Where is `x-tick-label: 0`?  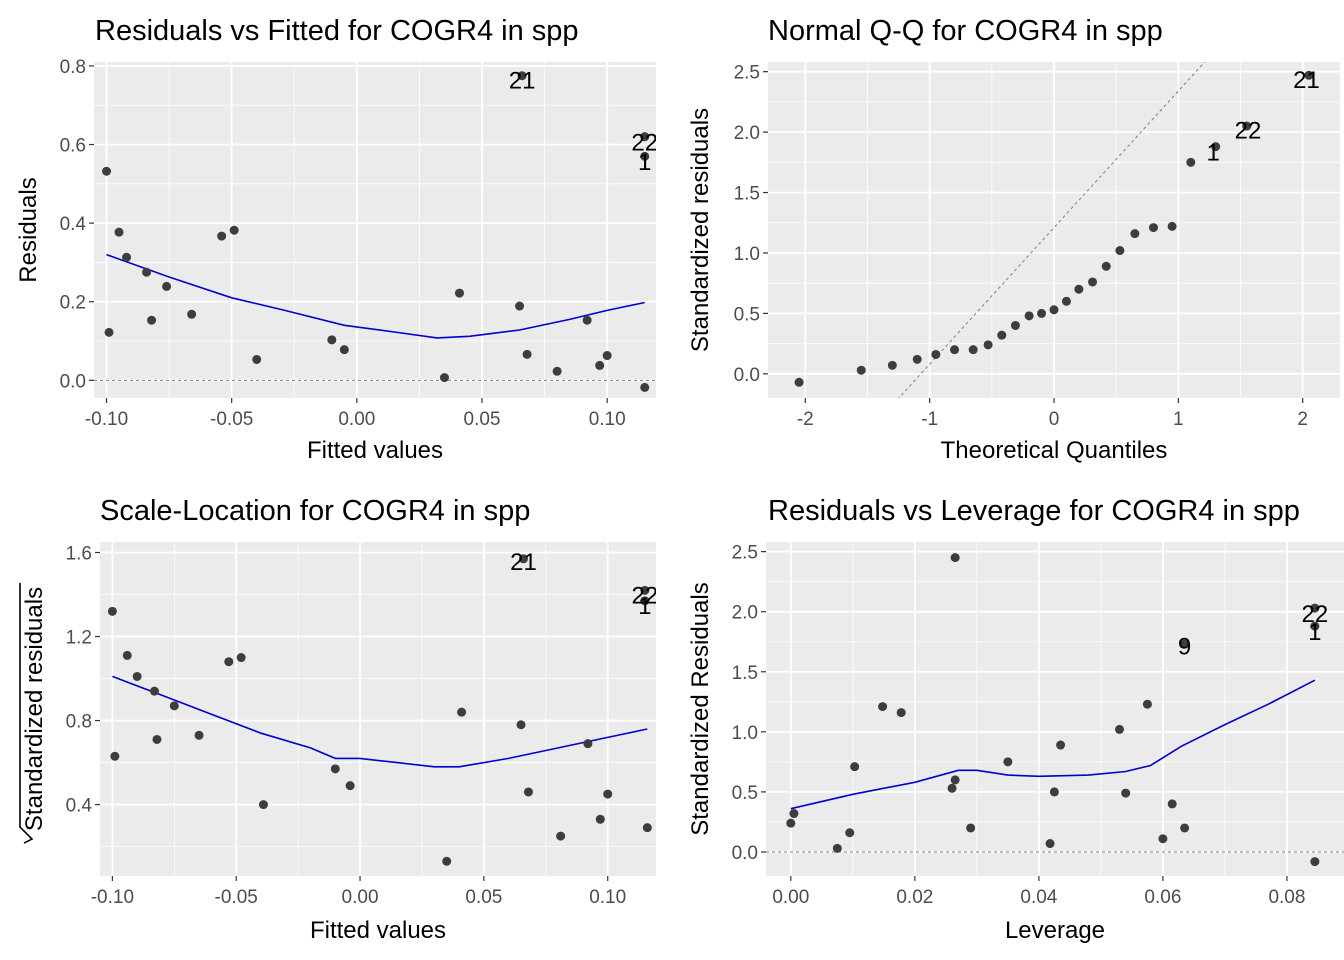 x-tick-label: 0 is located at coordinates (1054, 419).